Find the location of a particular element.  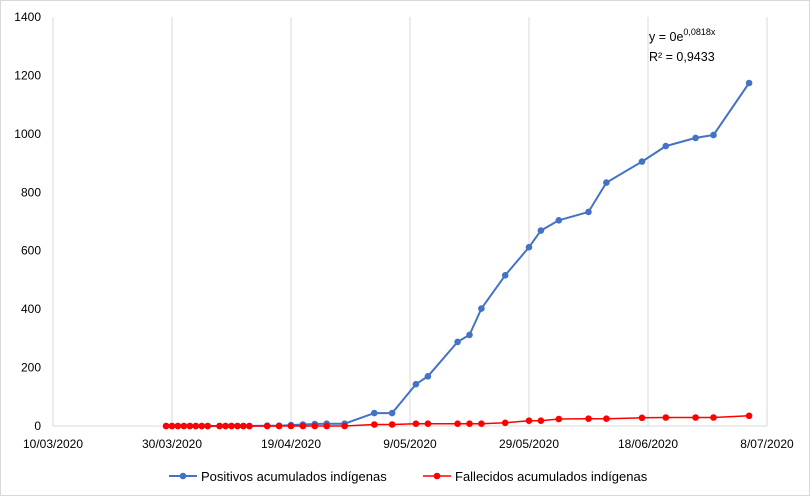

legend-item-positivos: Positivos acumulados indígenas is located at coordinates (278, 476).